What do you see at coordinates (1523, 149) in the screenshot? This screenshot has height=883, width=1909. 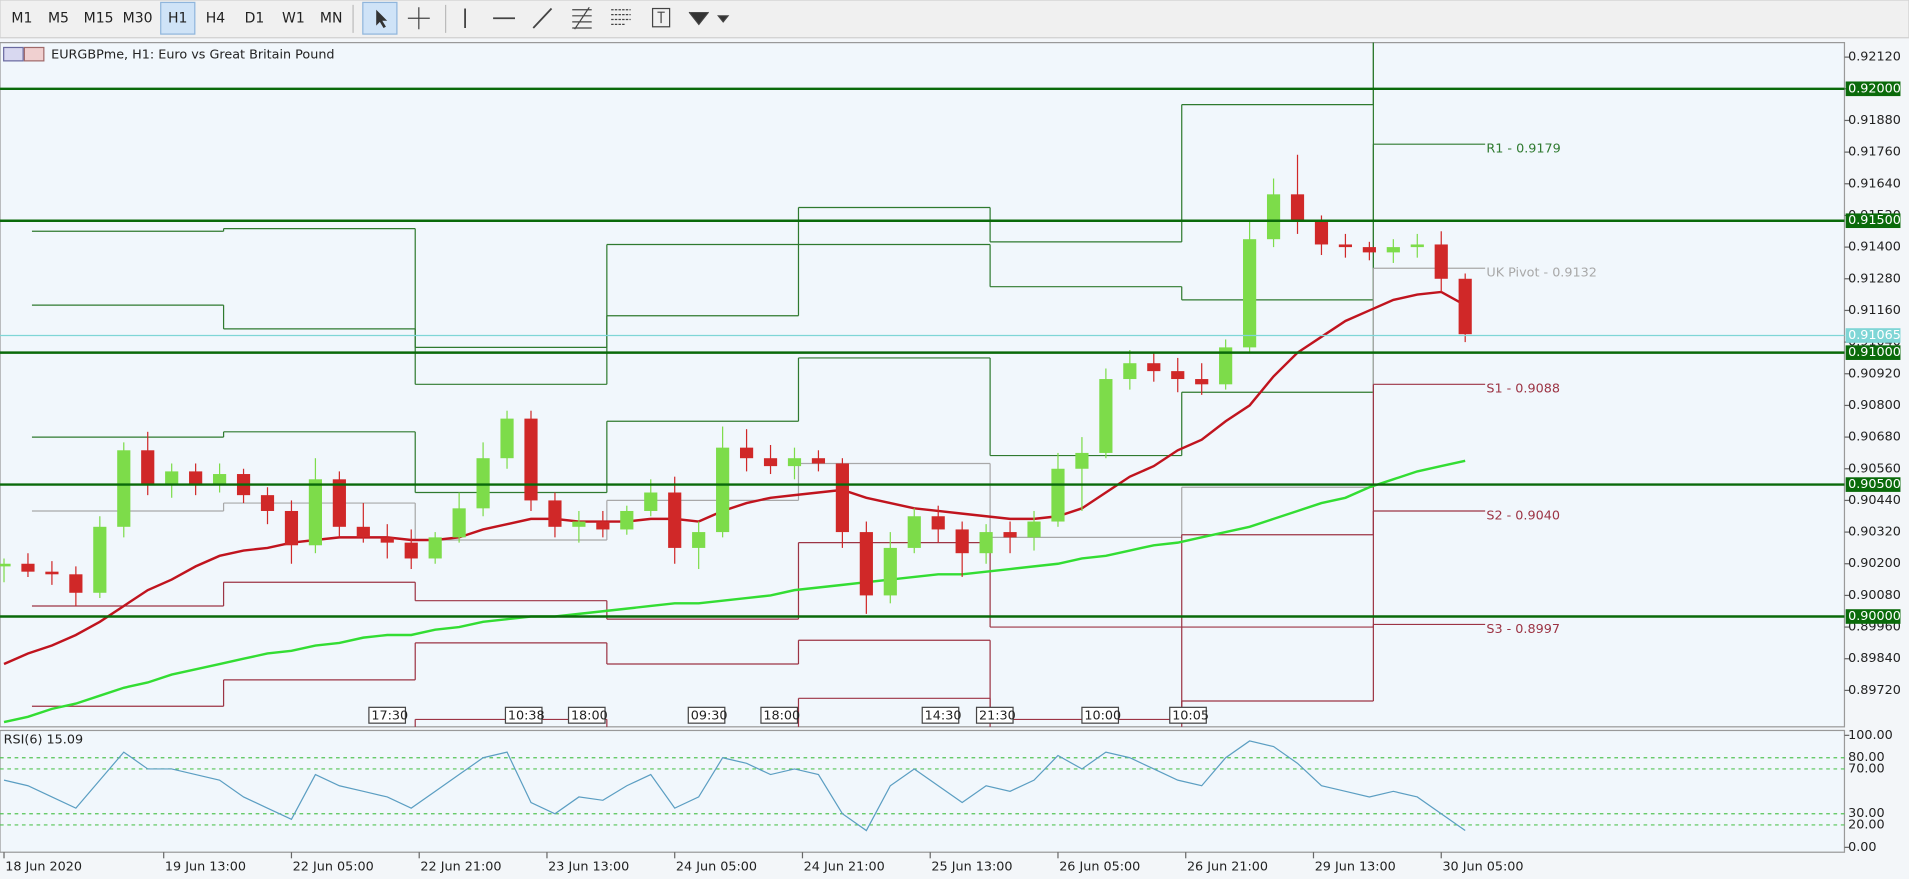 I see `pivot-label: R1 - 0.9179` at bounding box center [1523, 149].